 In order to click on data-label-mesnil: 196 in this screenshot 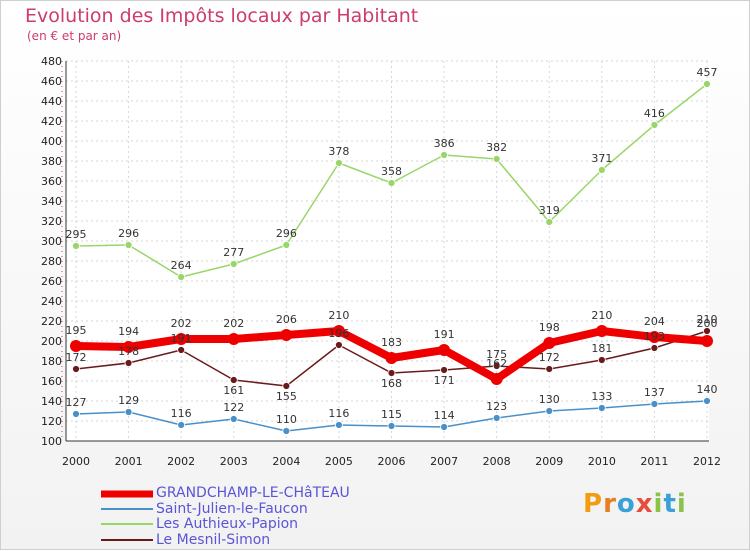, I will do `click(338, 333)`.